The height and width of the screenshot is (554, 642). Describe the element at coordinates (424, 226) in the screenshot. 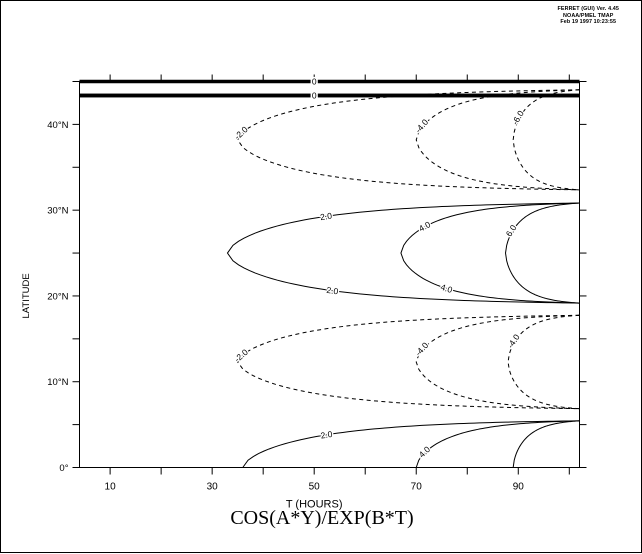

I see `contour-label-band-25N-positive-1: 4.0` at that location.